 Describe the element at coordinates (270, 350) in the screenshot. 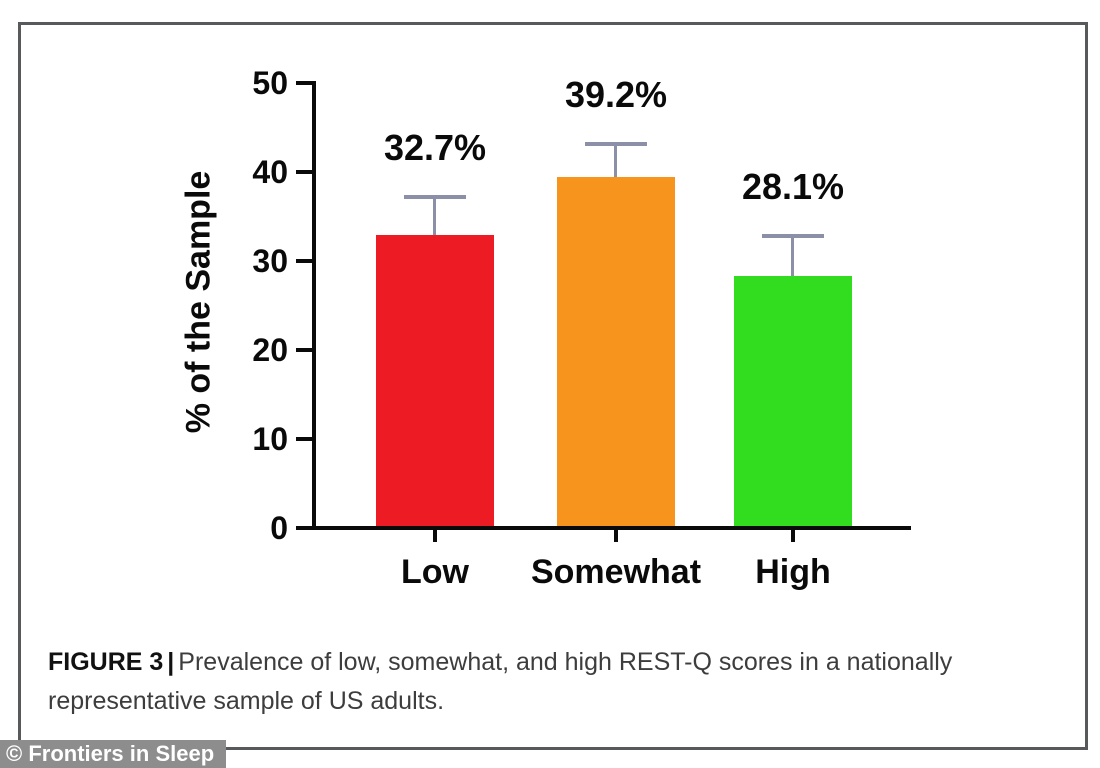

I see `y-tick-label: 20` at that location.